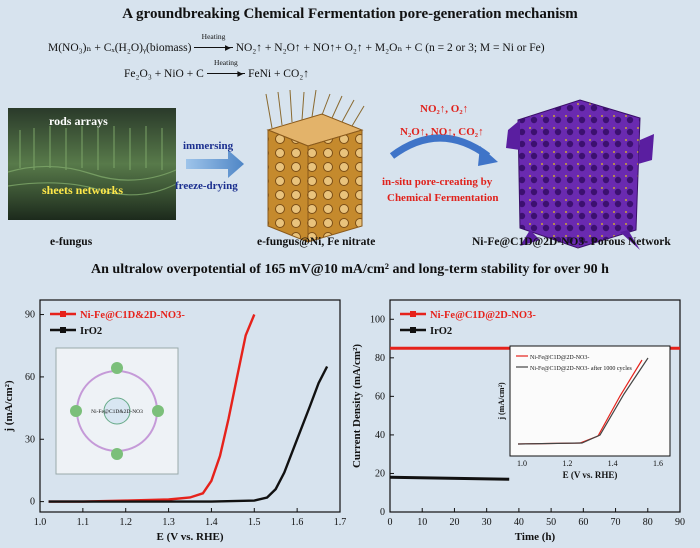 This screenshot has height=548, width=700. Describe the element at coordinates (551, 522) in the screenshot. I see `x-tick-label: 50` at that location.